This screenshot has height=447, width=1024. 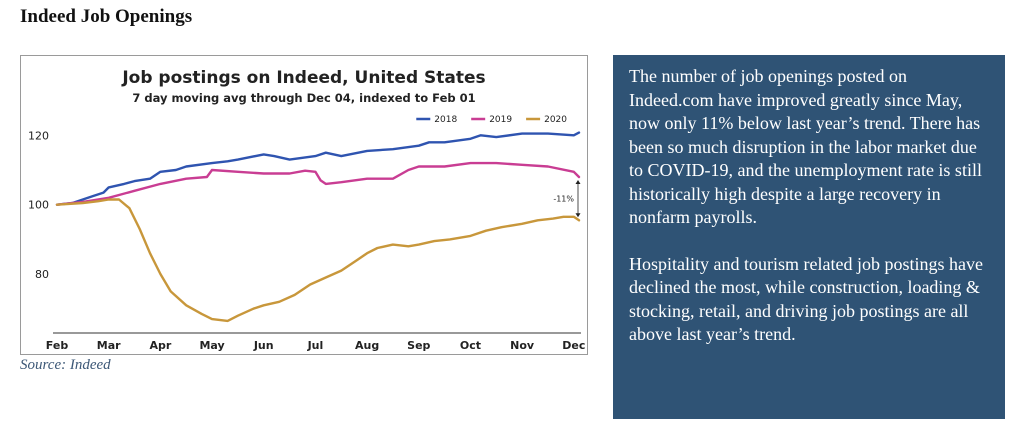 I want to click on x-tick-label: Jul, so click(x=315, y=345).